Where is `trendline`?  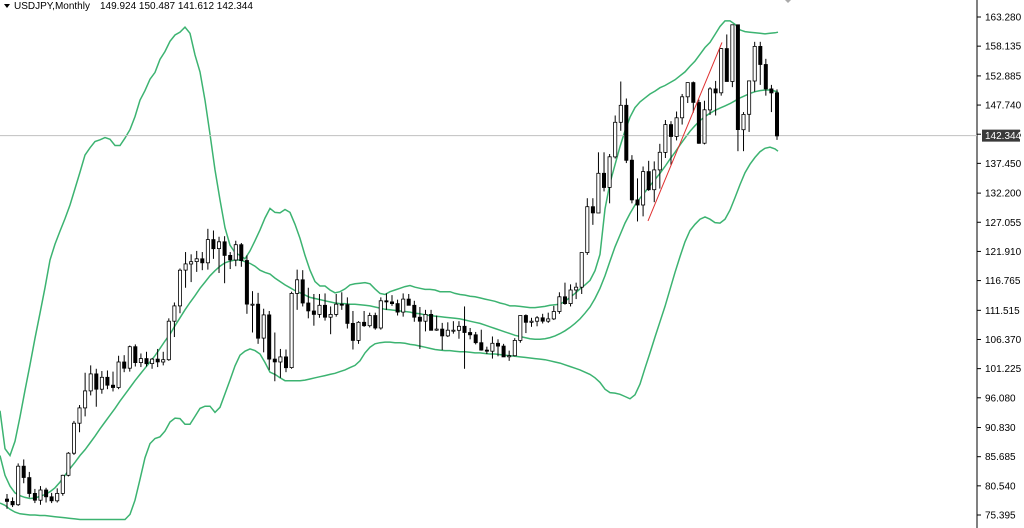
trendline is located at coordinates (685, 132).